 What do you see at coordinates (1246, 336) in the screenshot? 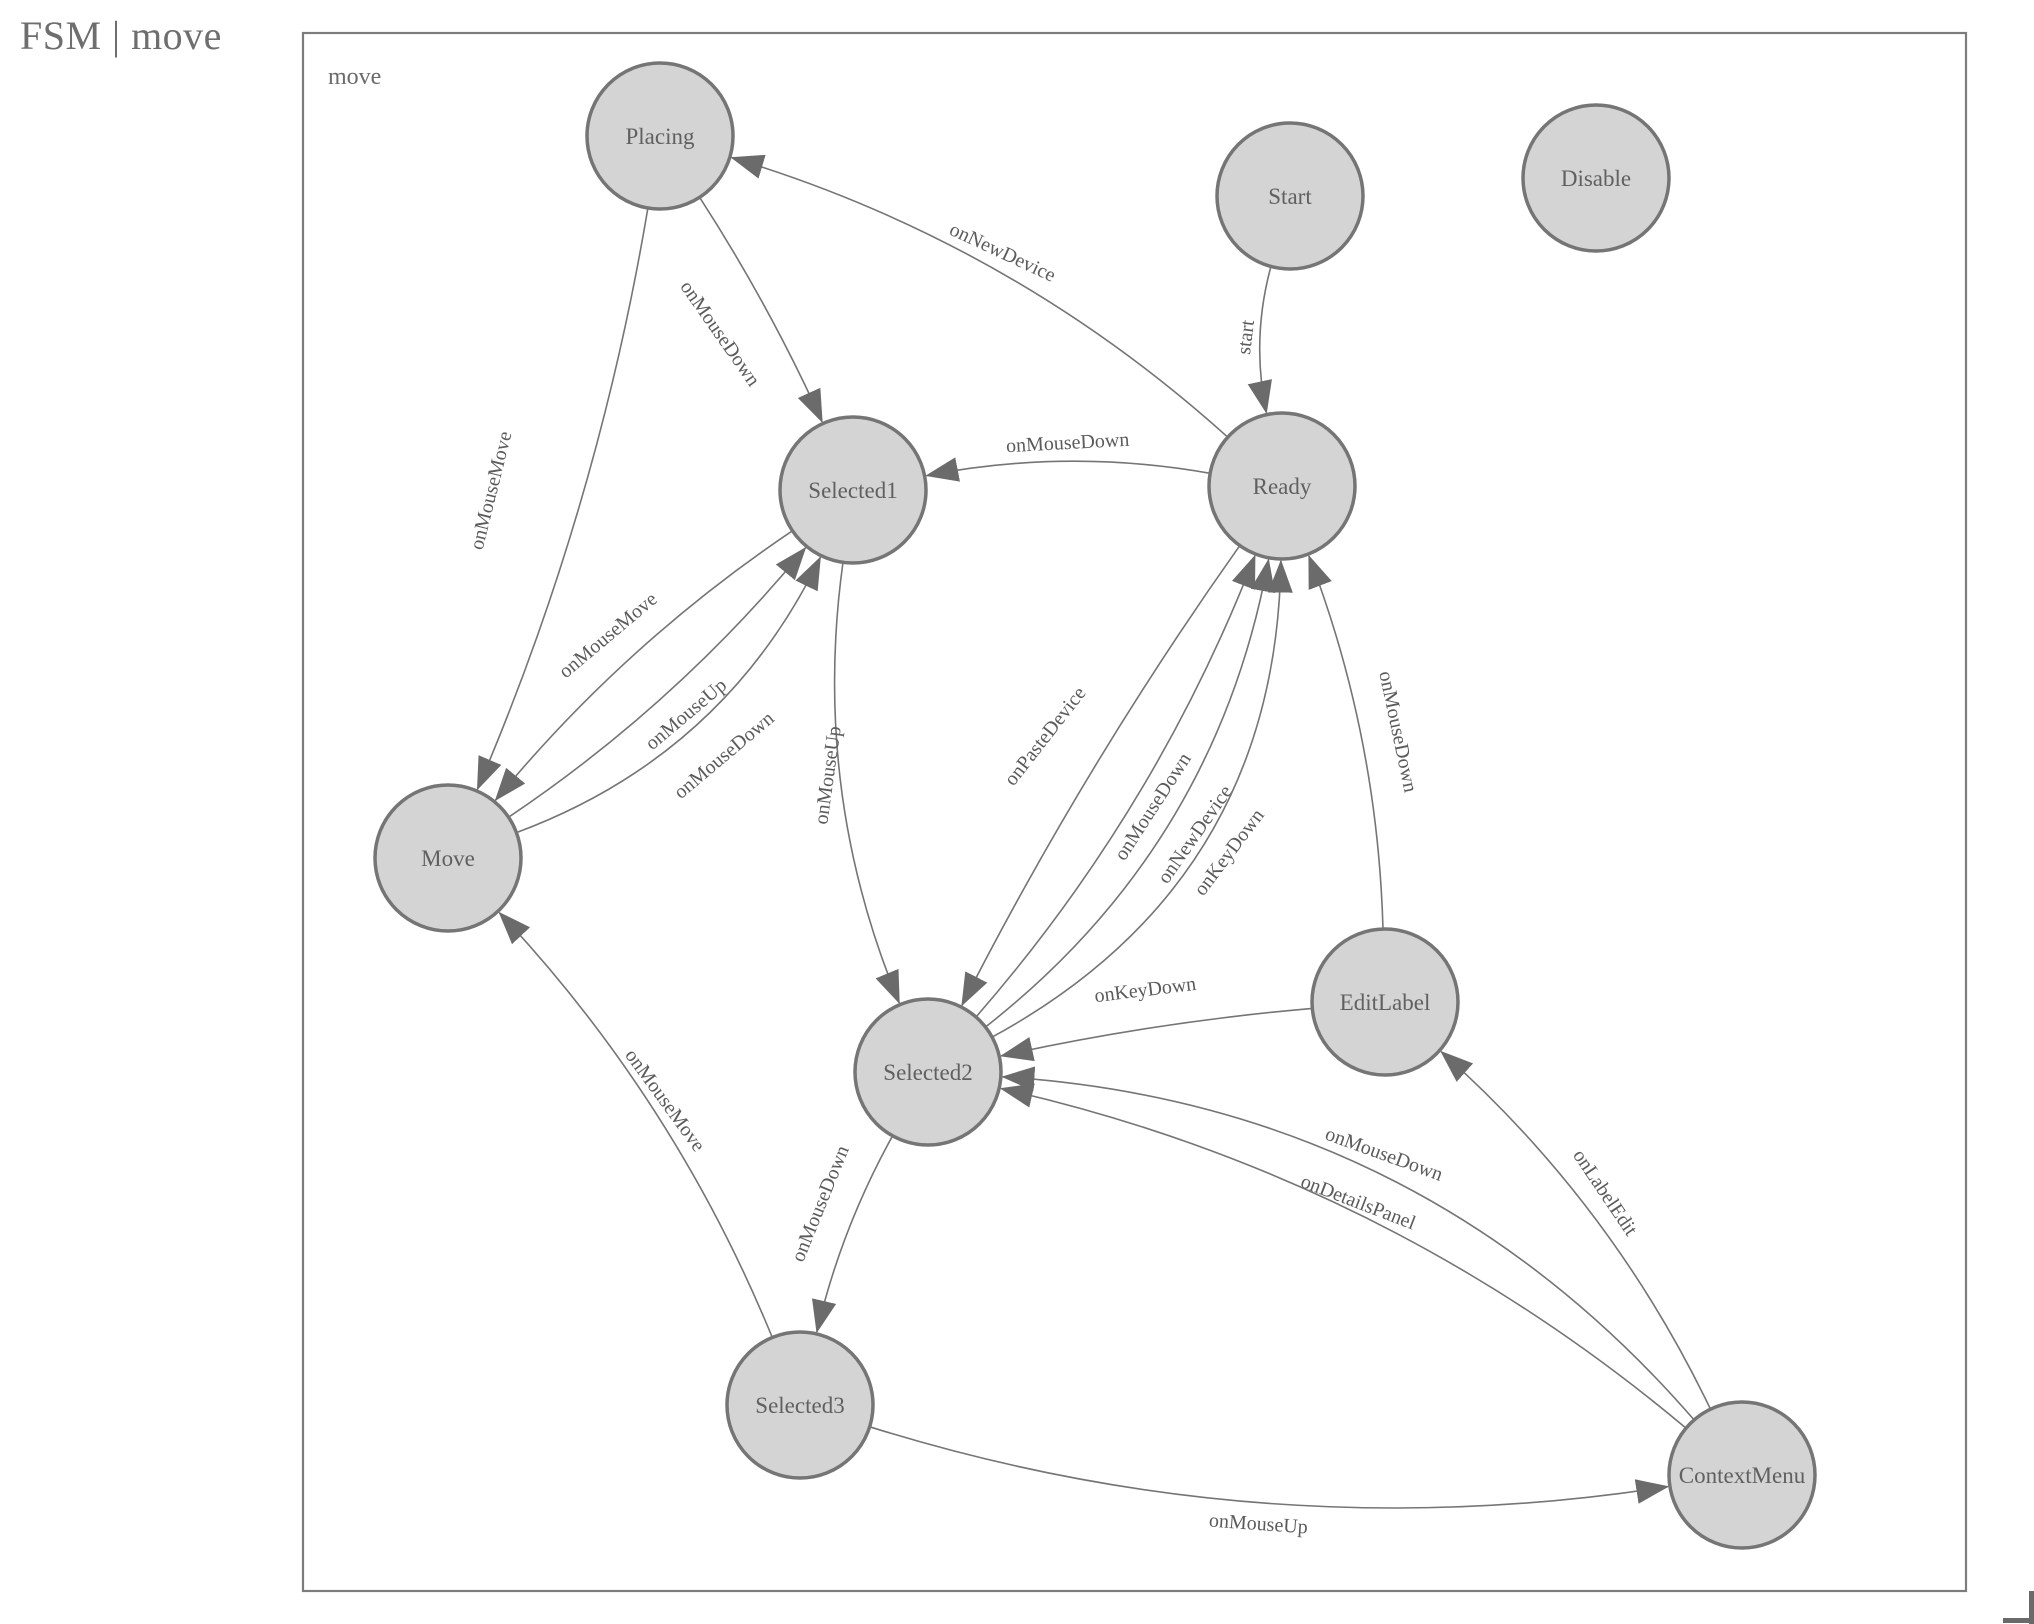
I see `transition-label-start: start` at bounding box center [1246, 336].